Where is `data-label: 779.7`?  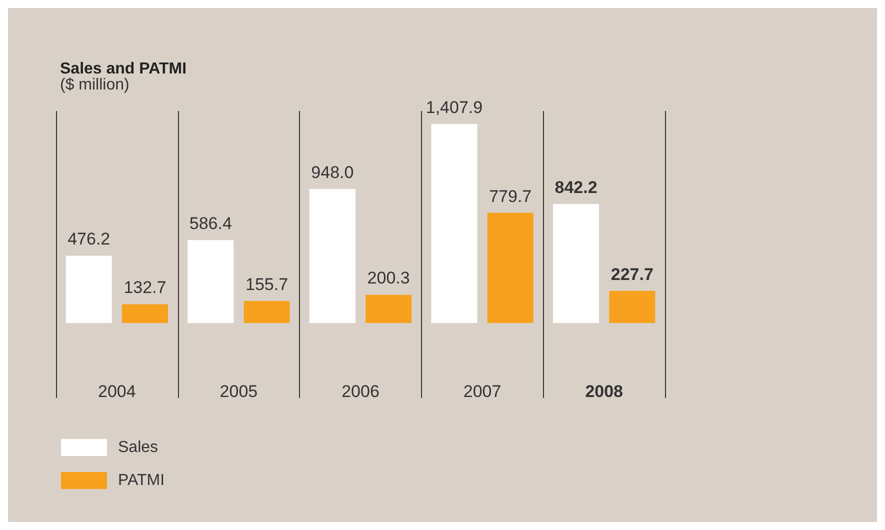
data-label: 779.7 is located at coordinates (510, 196).